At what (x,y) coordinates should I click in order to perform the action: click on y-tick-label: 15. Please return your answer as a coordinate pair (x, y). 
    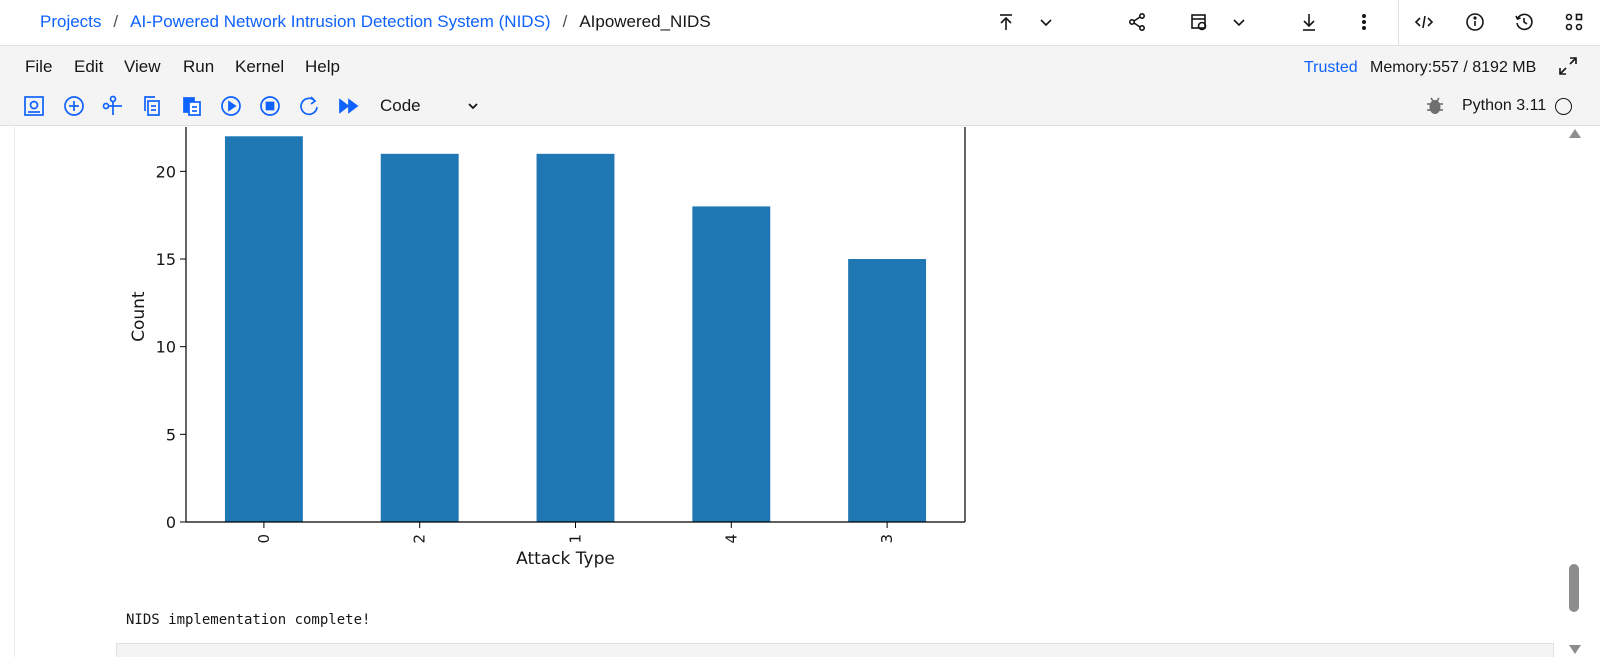
    Looking at the image, I should click on (166, 259).